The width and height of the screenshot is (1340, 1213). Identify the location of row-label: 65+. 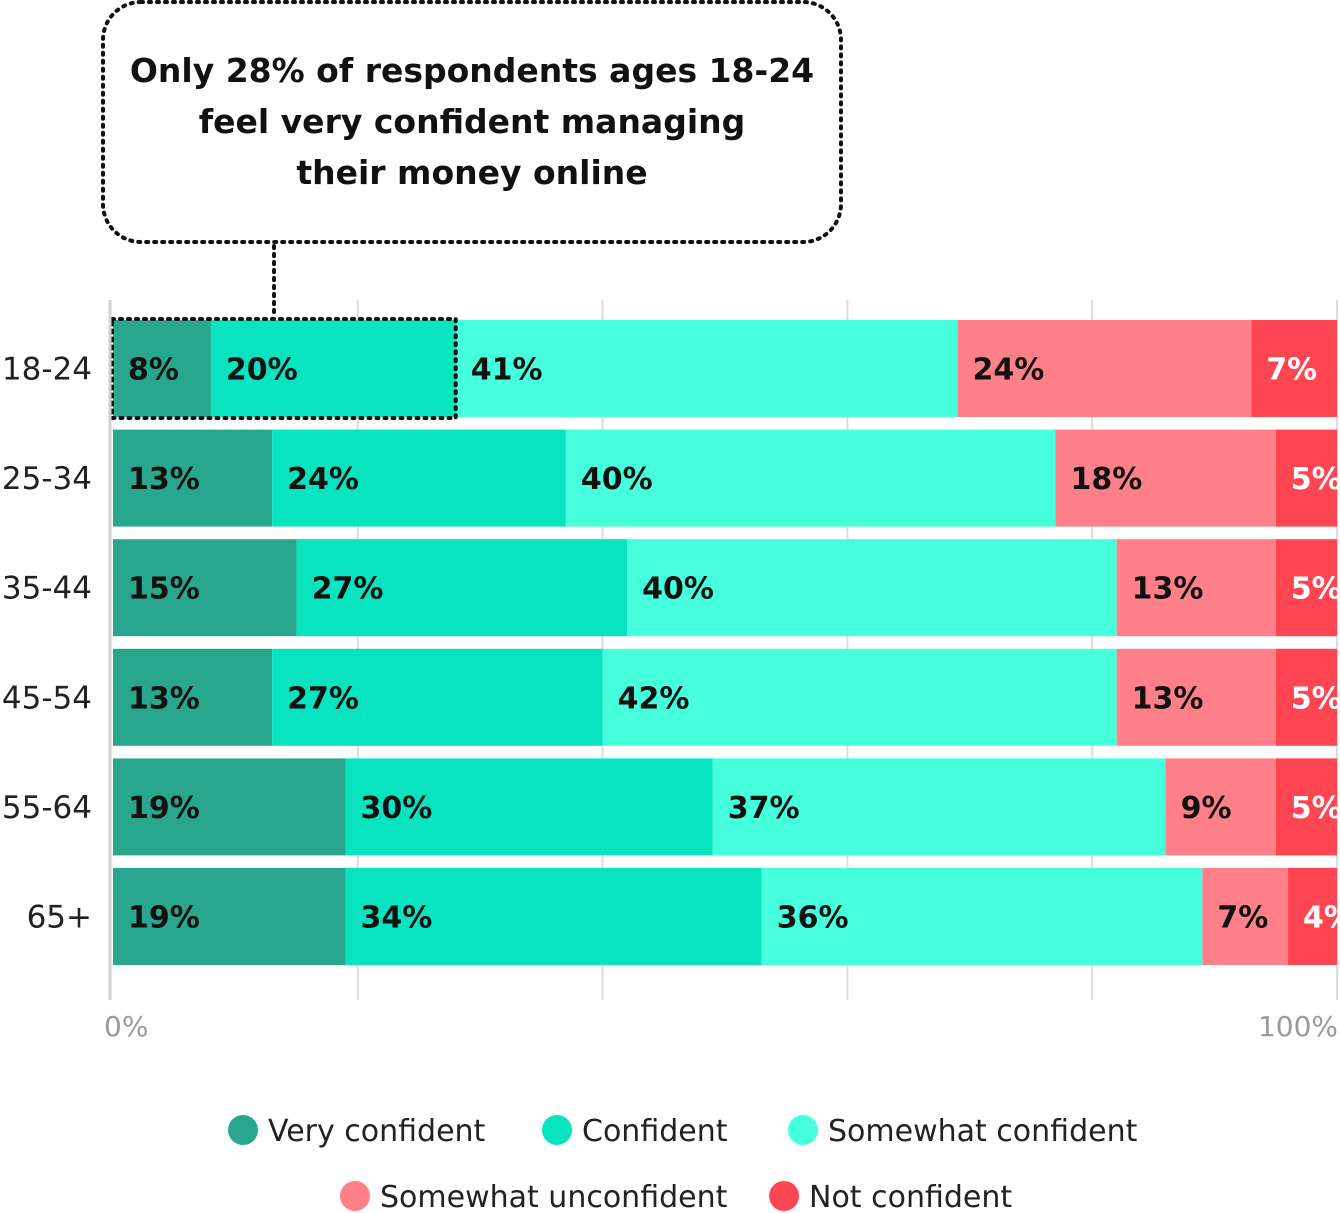
(59, 918).